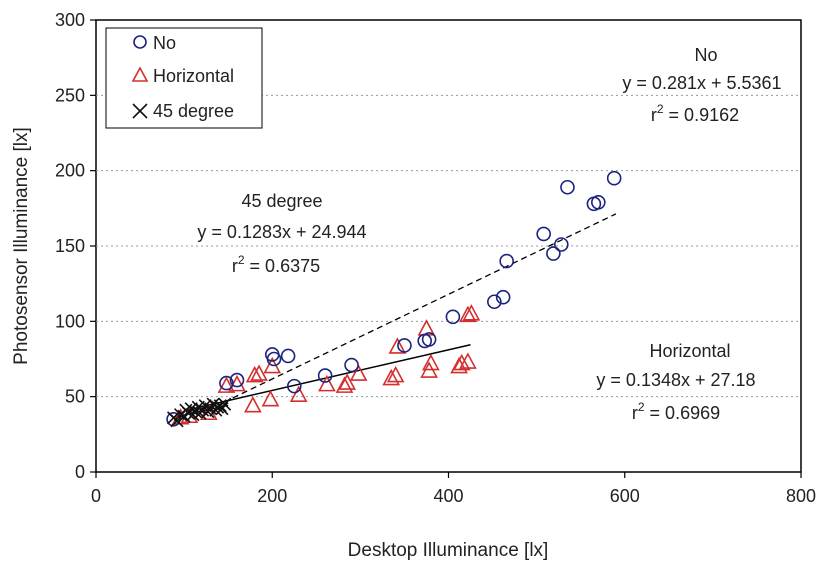 The width and height of the screenshot is (840, 572). Describe the element at coordinates (276, 264) in the screenshot. I see `annotation-45-degree-r2: r2 = 0.6375` at that location.